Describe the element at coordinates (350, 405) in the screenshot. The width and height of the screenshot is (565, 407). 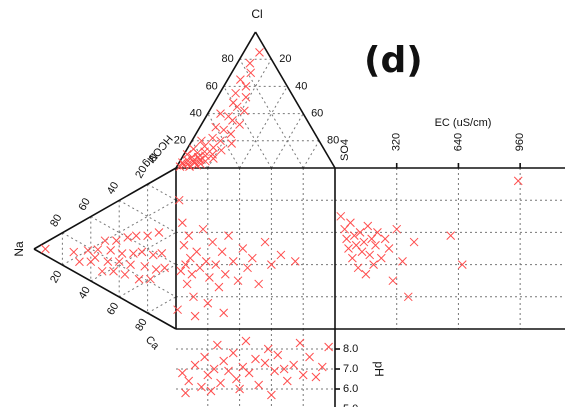
I see `ph-tick-label: 5.0` at that location.